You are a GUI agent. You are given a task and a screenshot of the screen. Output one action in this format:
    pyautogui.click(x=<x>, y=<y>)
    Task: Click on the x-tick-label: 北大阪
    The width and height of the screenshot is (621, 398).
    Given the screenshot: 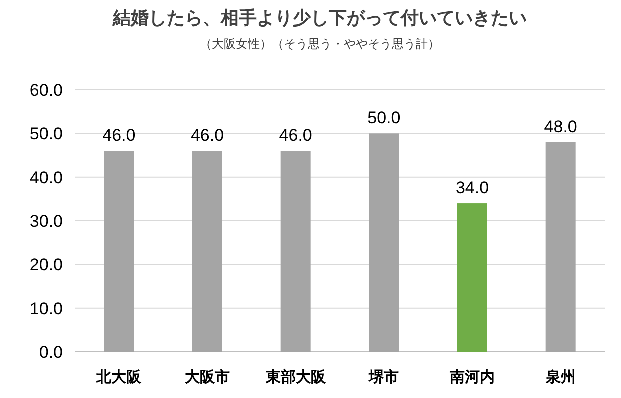 What is the action you would take?
    pyautogui.click(x=119, y=377)
    